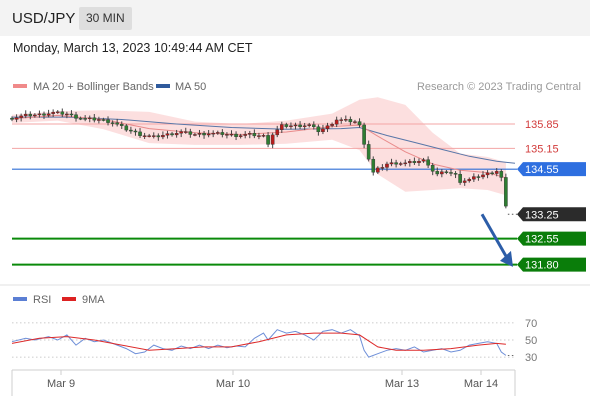 Image resolution: width=590 pixels, height=400 pixels. What do you see at coordinates (233, 384) in the screenshot?
I see `time-tick-label: Mar 10` at bounding box center [233, 384].